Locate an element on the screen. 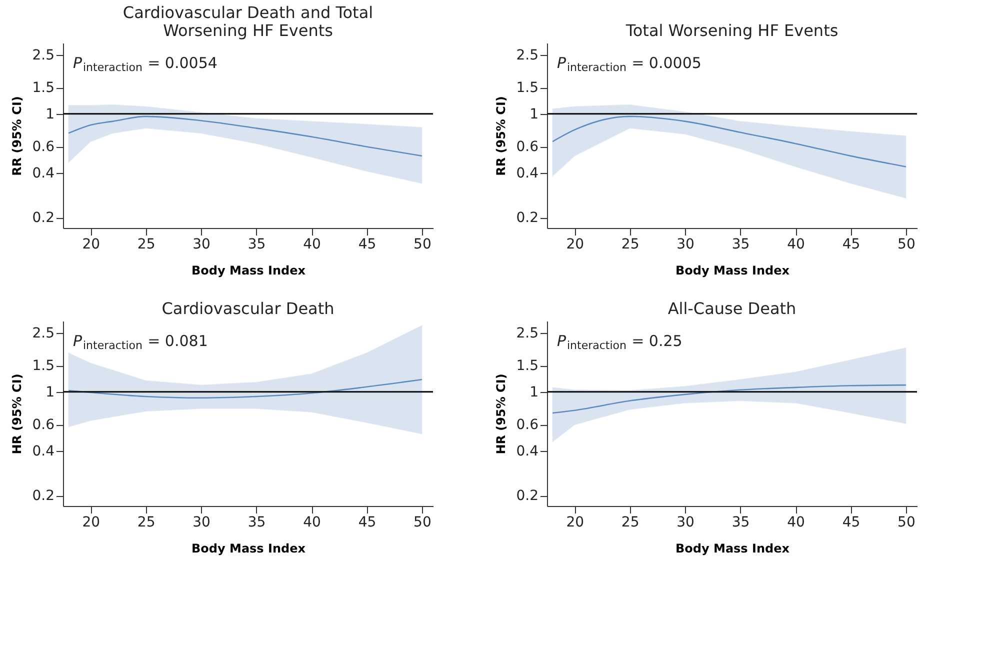 The image size is (999, 664). chart-title: Total Worsening HF Events is located at coordinates (731, 30).